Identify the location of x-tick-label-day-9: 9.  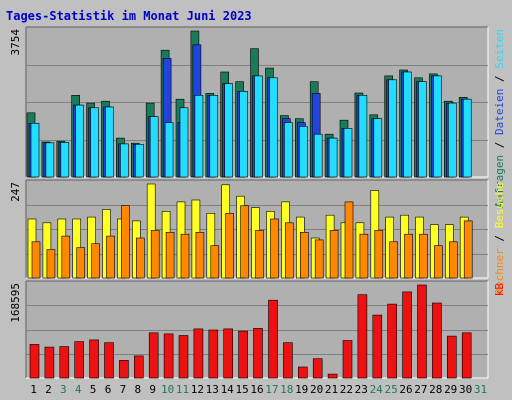
(152, 389).